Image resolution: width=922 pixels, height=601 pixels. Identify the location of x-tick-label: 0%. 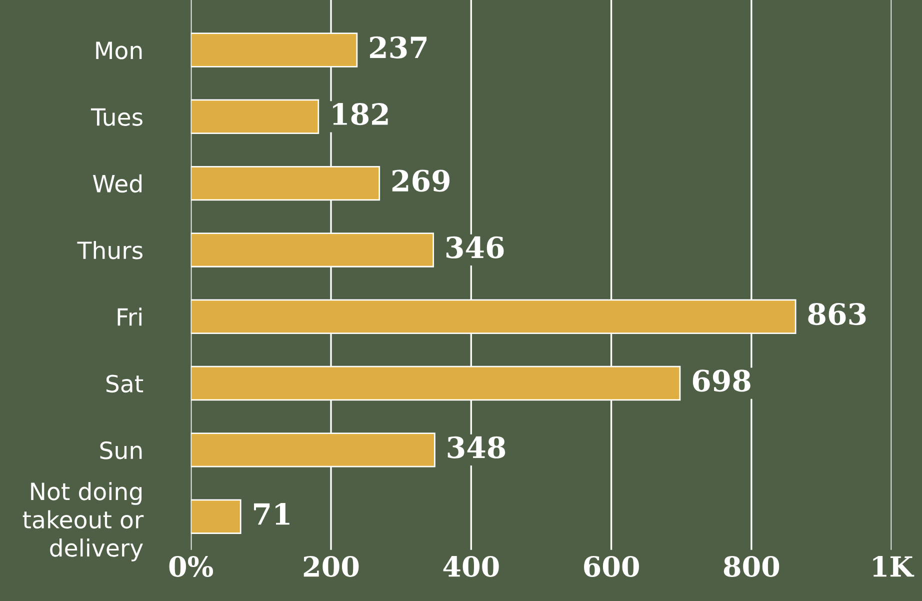
(191, 566).